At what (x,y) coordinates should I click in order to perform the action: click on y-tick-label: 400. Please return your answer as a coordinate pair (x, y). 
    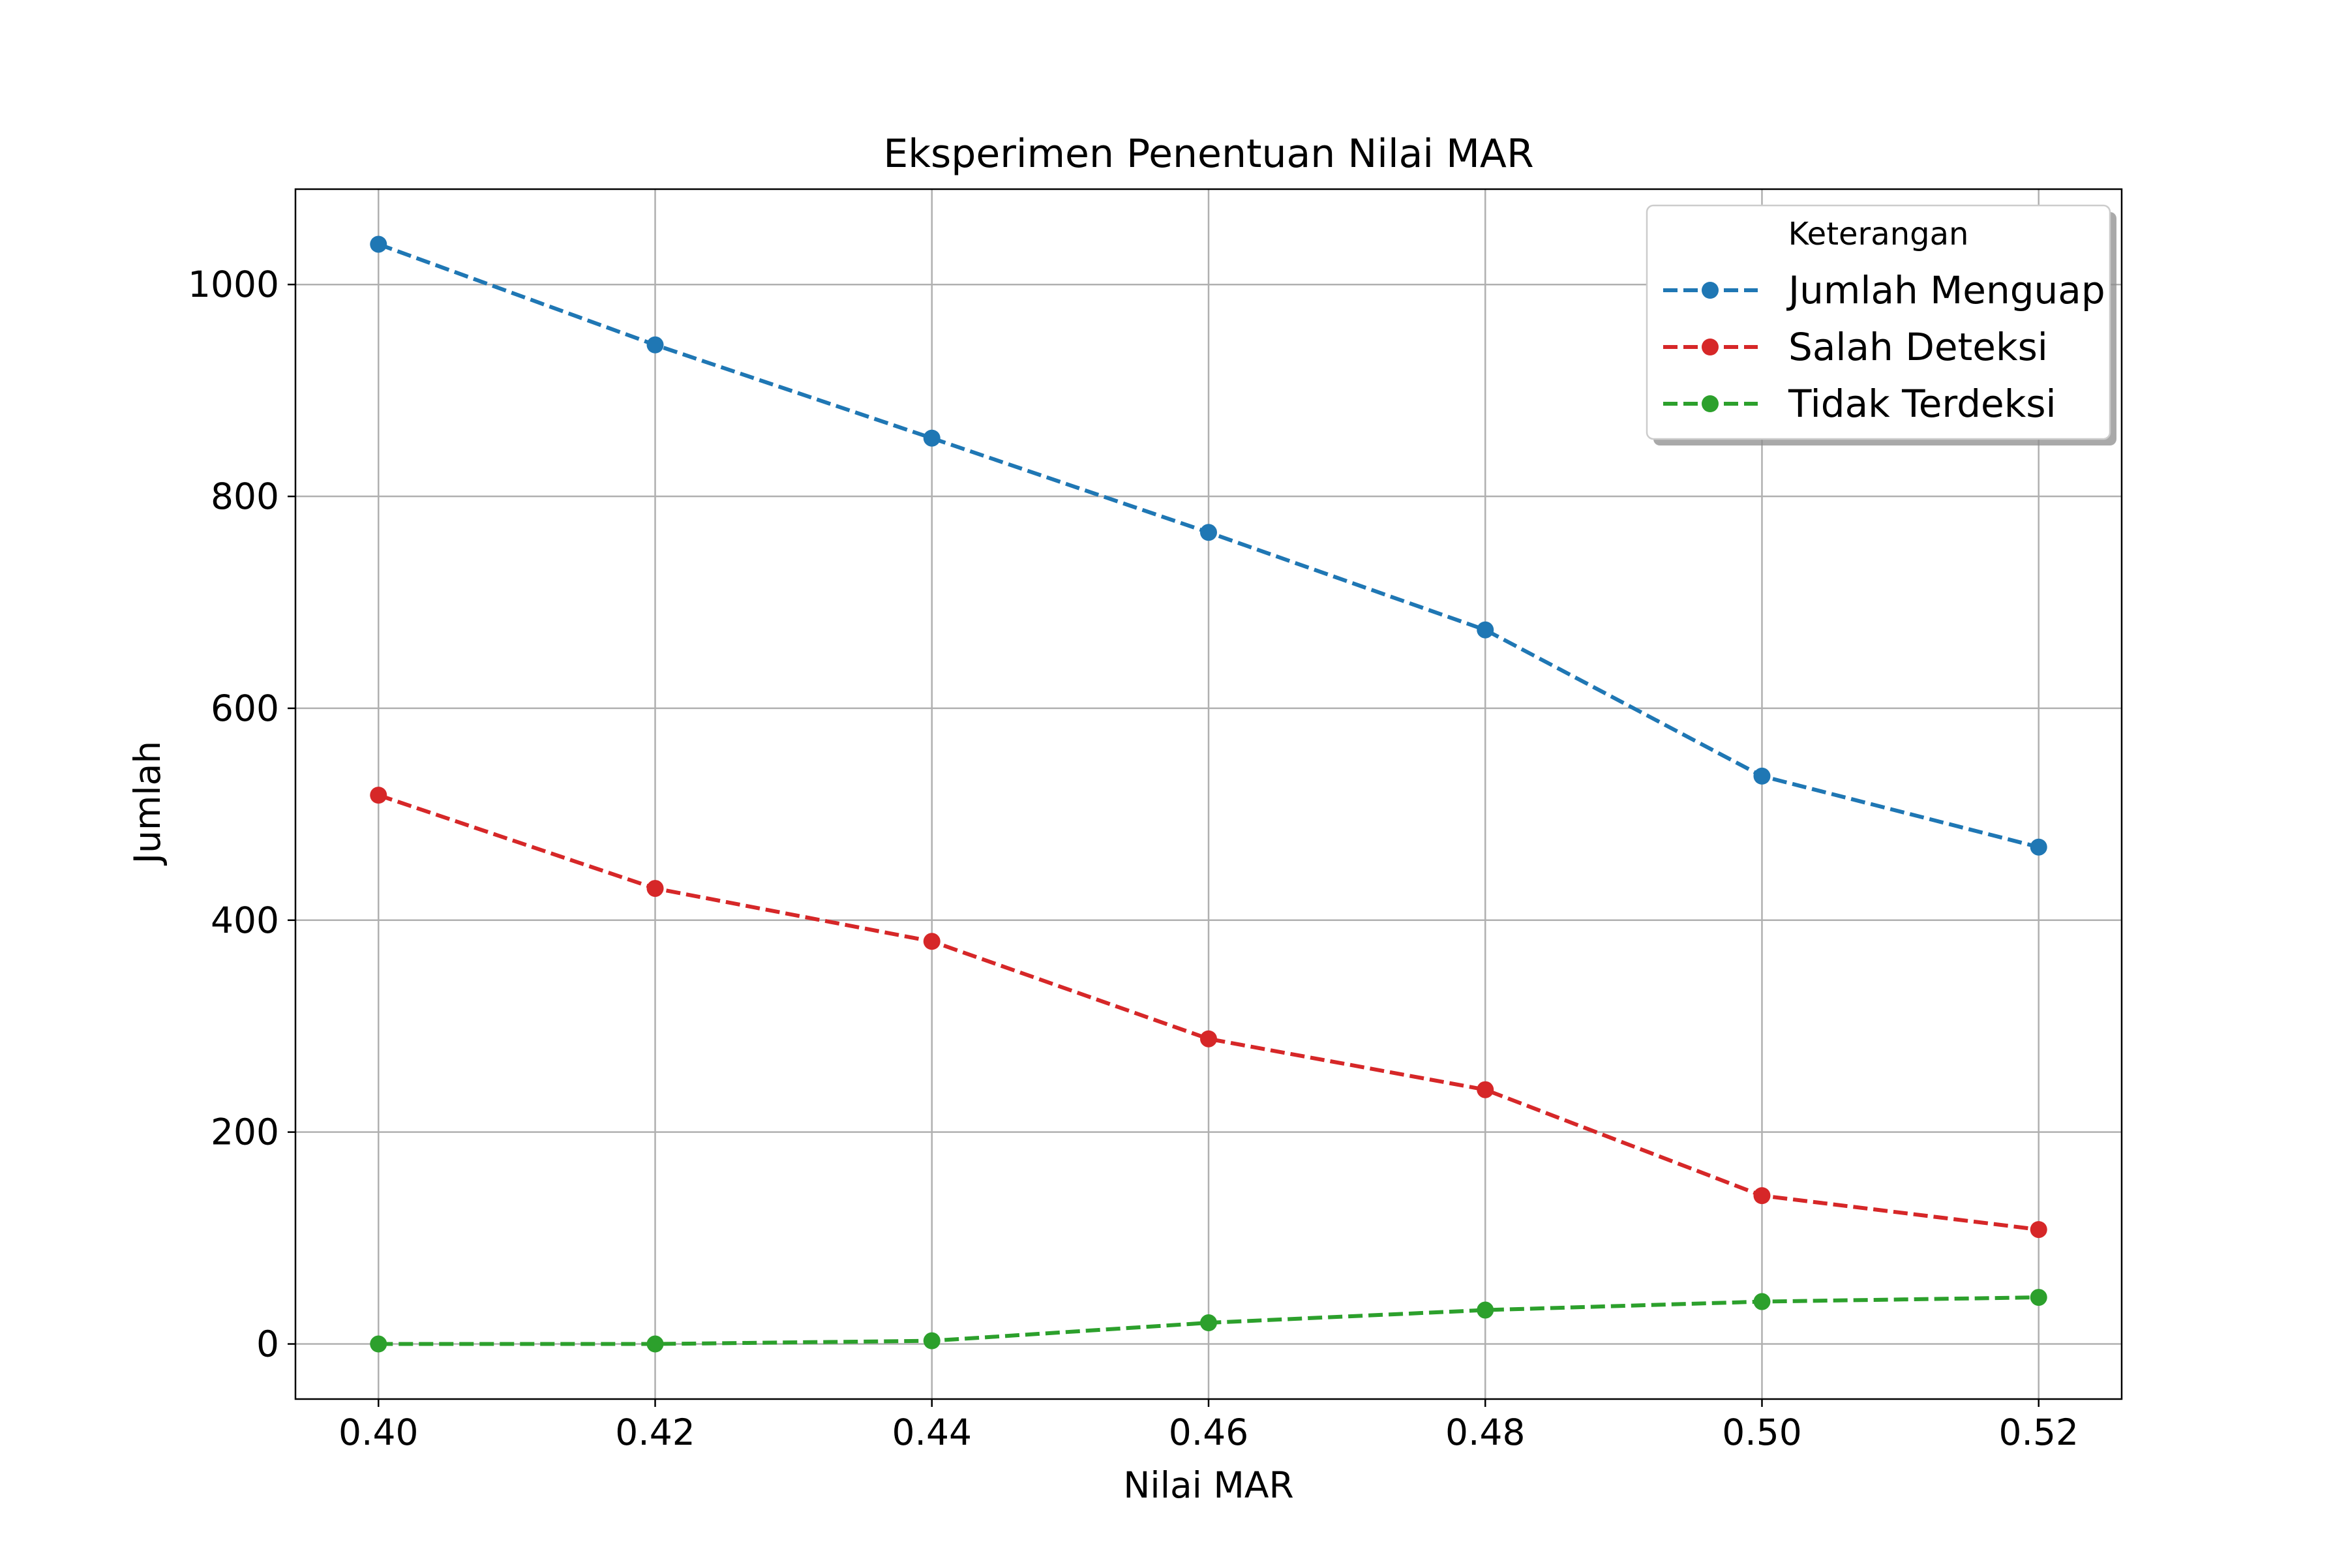
    Looking at the image, I should click on (245, 920).